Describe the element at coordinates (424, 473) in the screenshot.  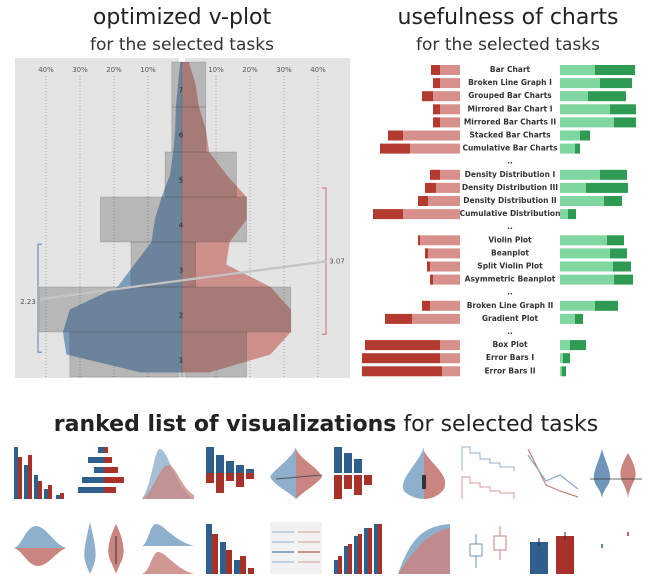
I see `thumb-violin-split` at that location.